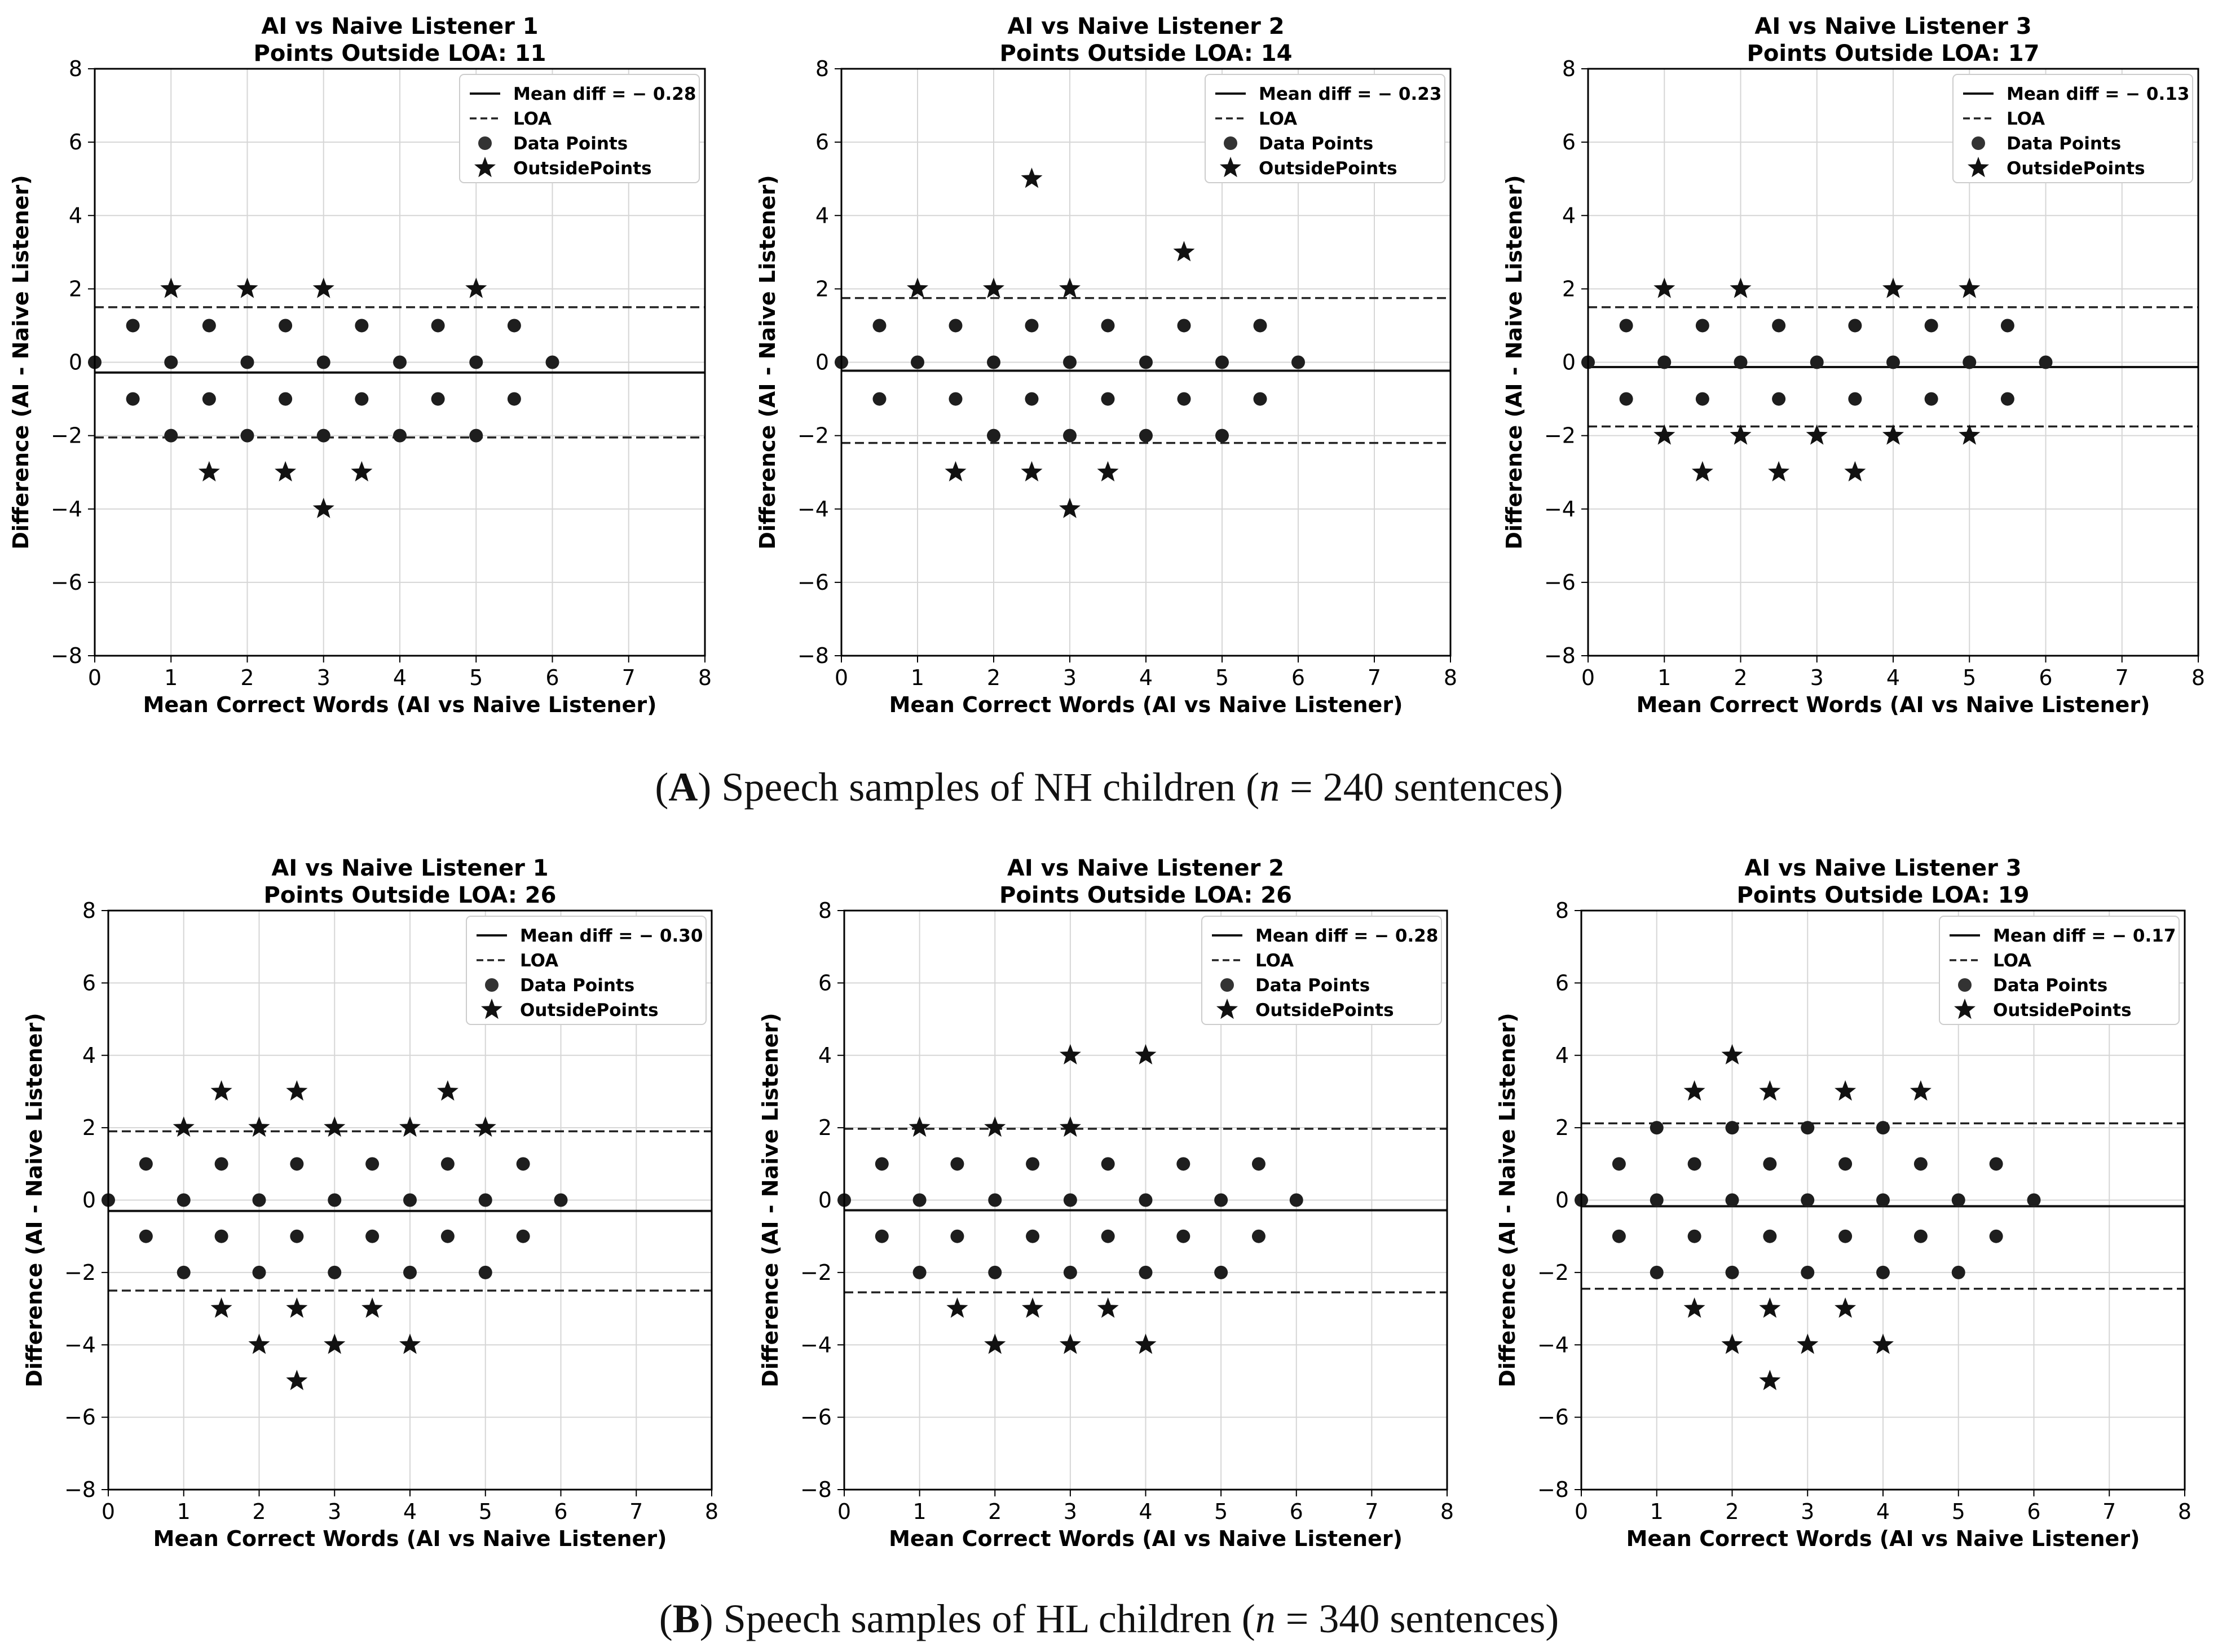  I want to click on x-tick-label: 2, so click(247, 677).